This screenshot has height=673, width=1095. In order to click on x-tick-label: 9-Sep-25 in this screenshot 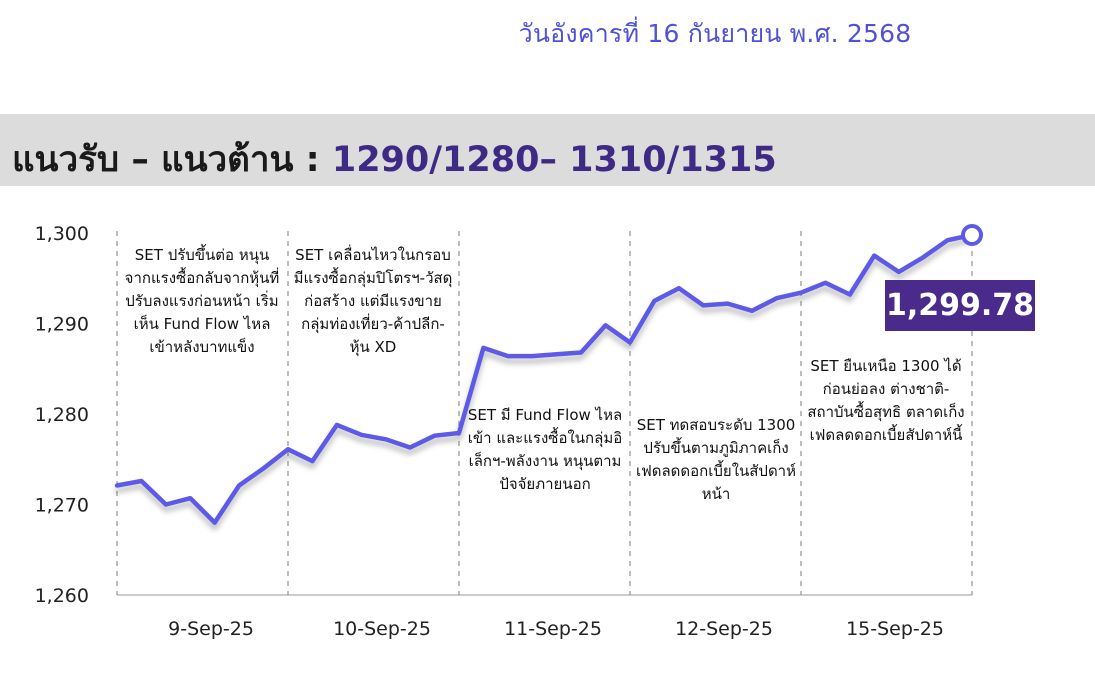, I will do `click(211, 629)`.